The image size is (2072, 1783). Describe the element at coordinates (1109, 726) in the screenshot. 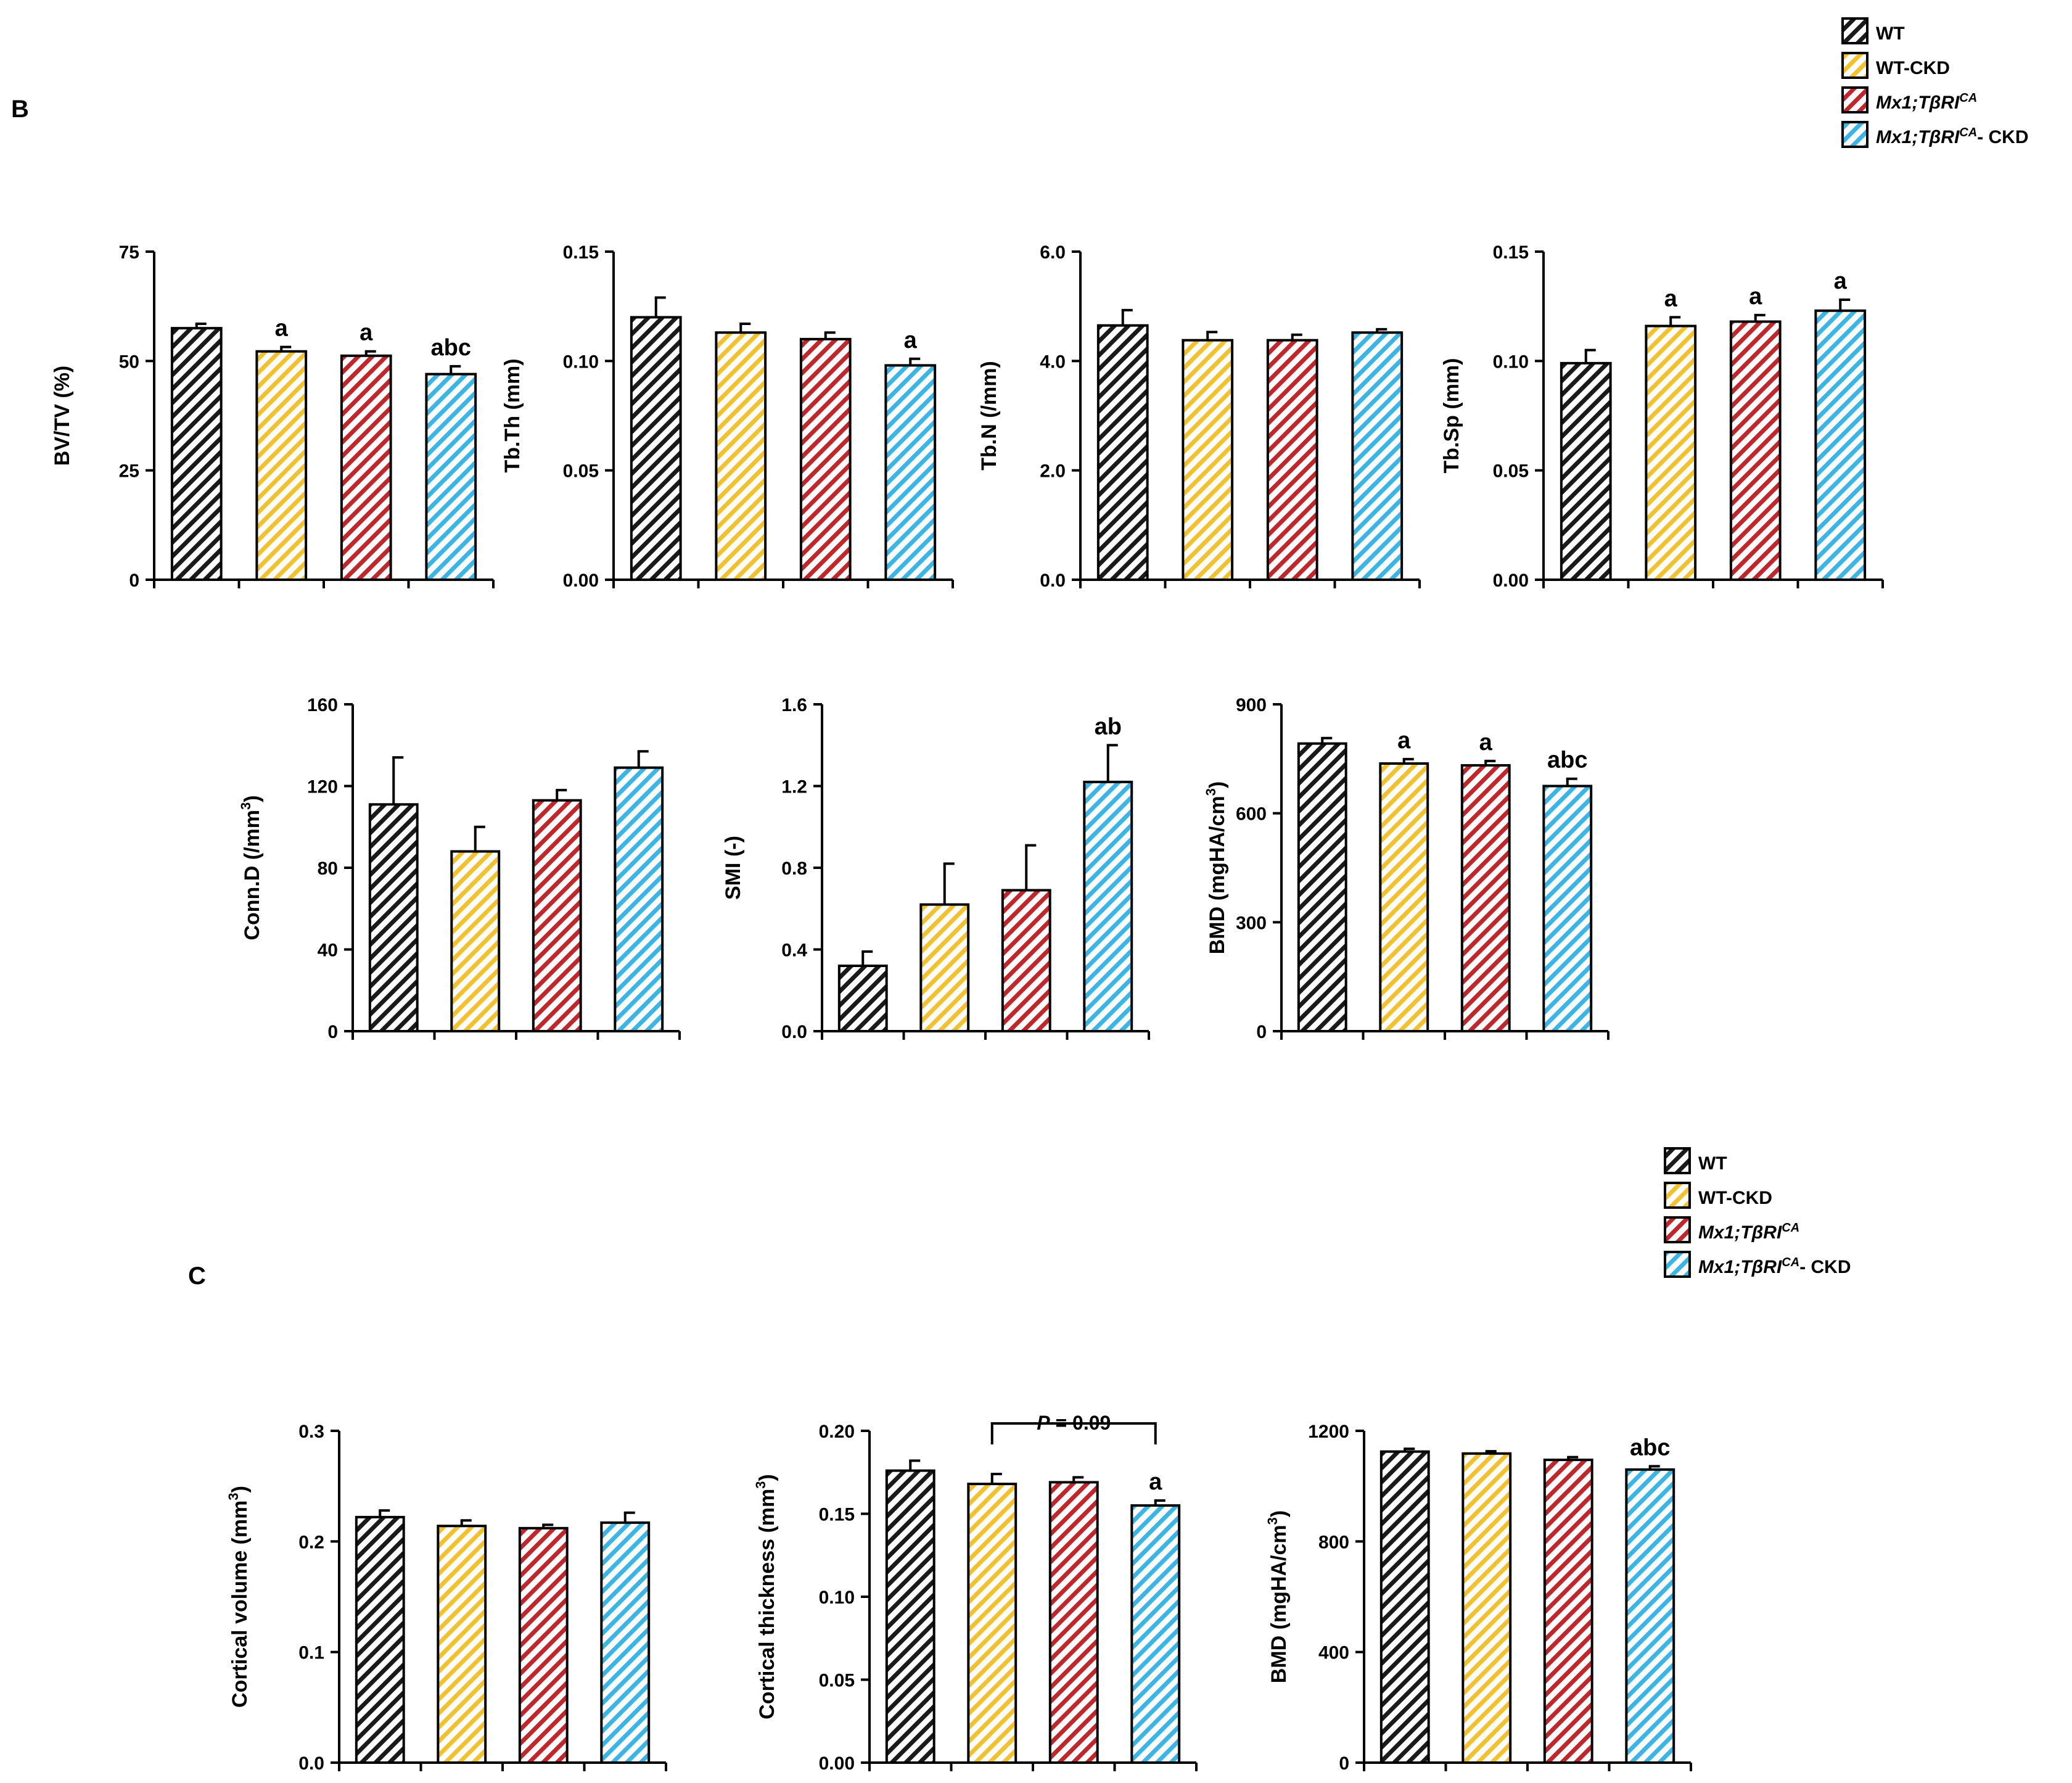

I see `chart-5-annotation-3: ab` at that location.